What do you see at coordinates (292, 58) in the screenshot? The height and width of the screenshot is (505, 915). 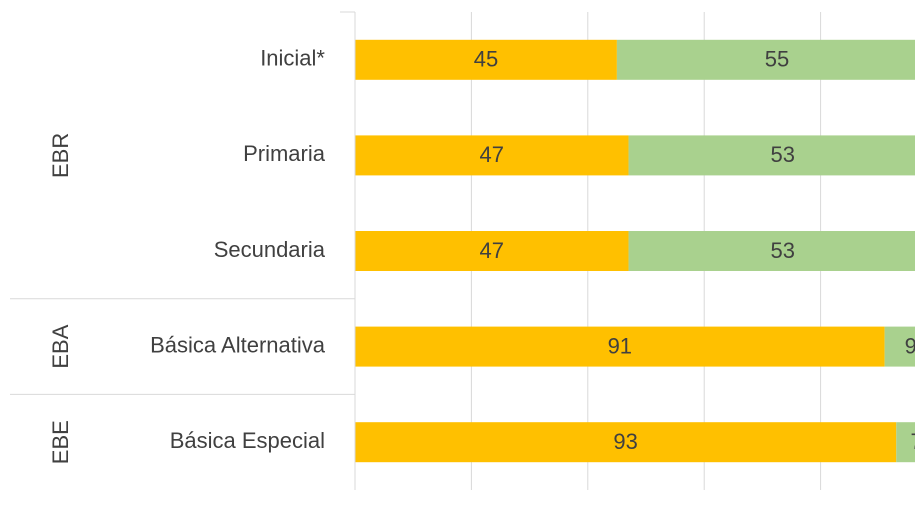 I see `y-tick-label: Inicial*` at bounding box center [292, 58].